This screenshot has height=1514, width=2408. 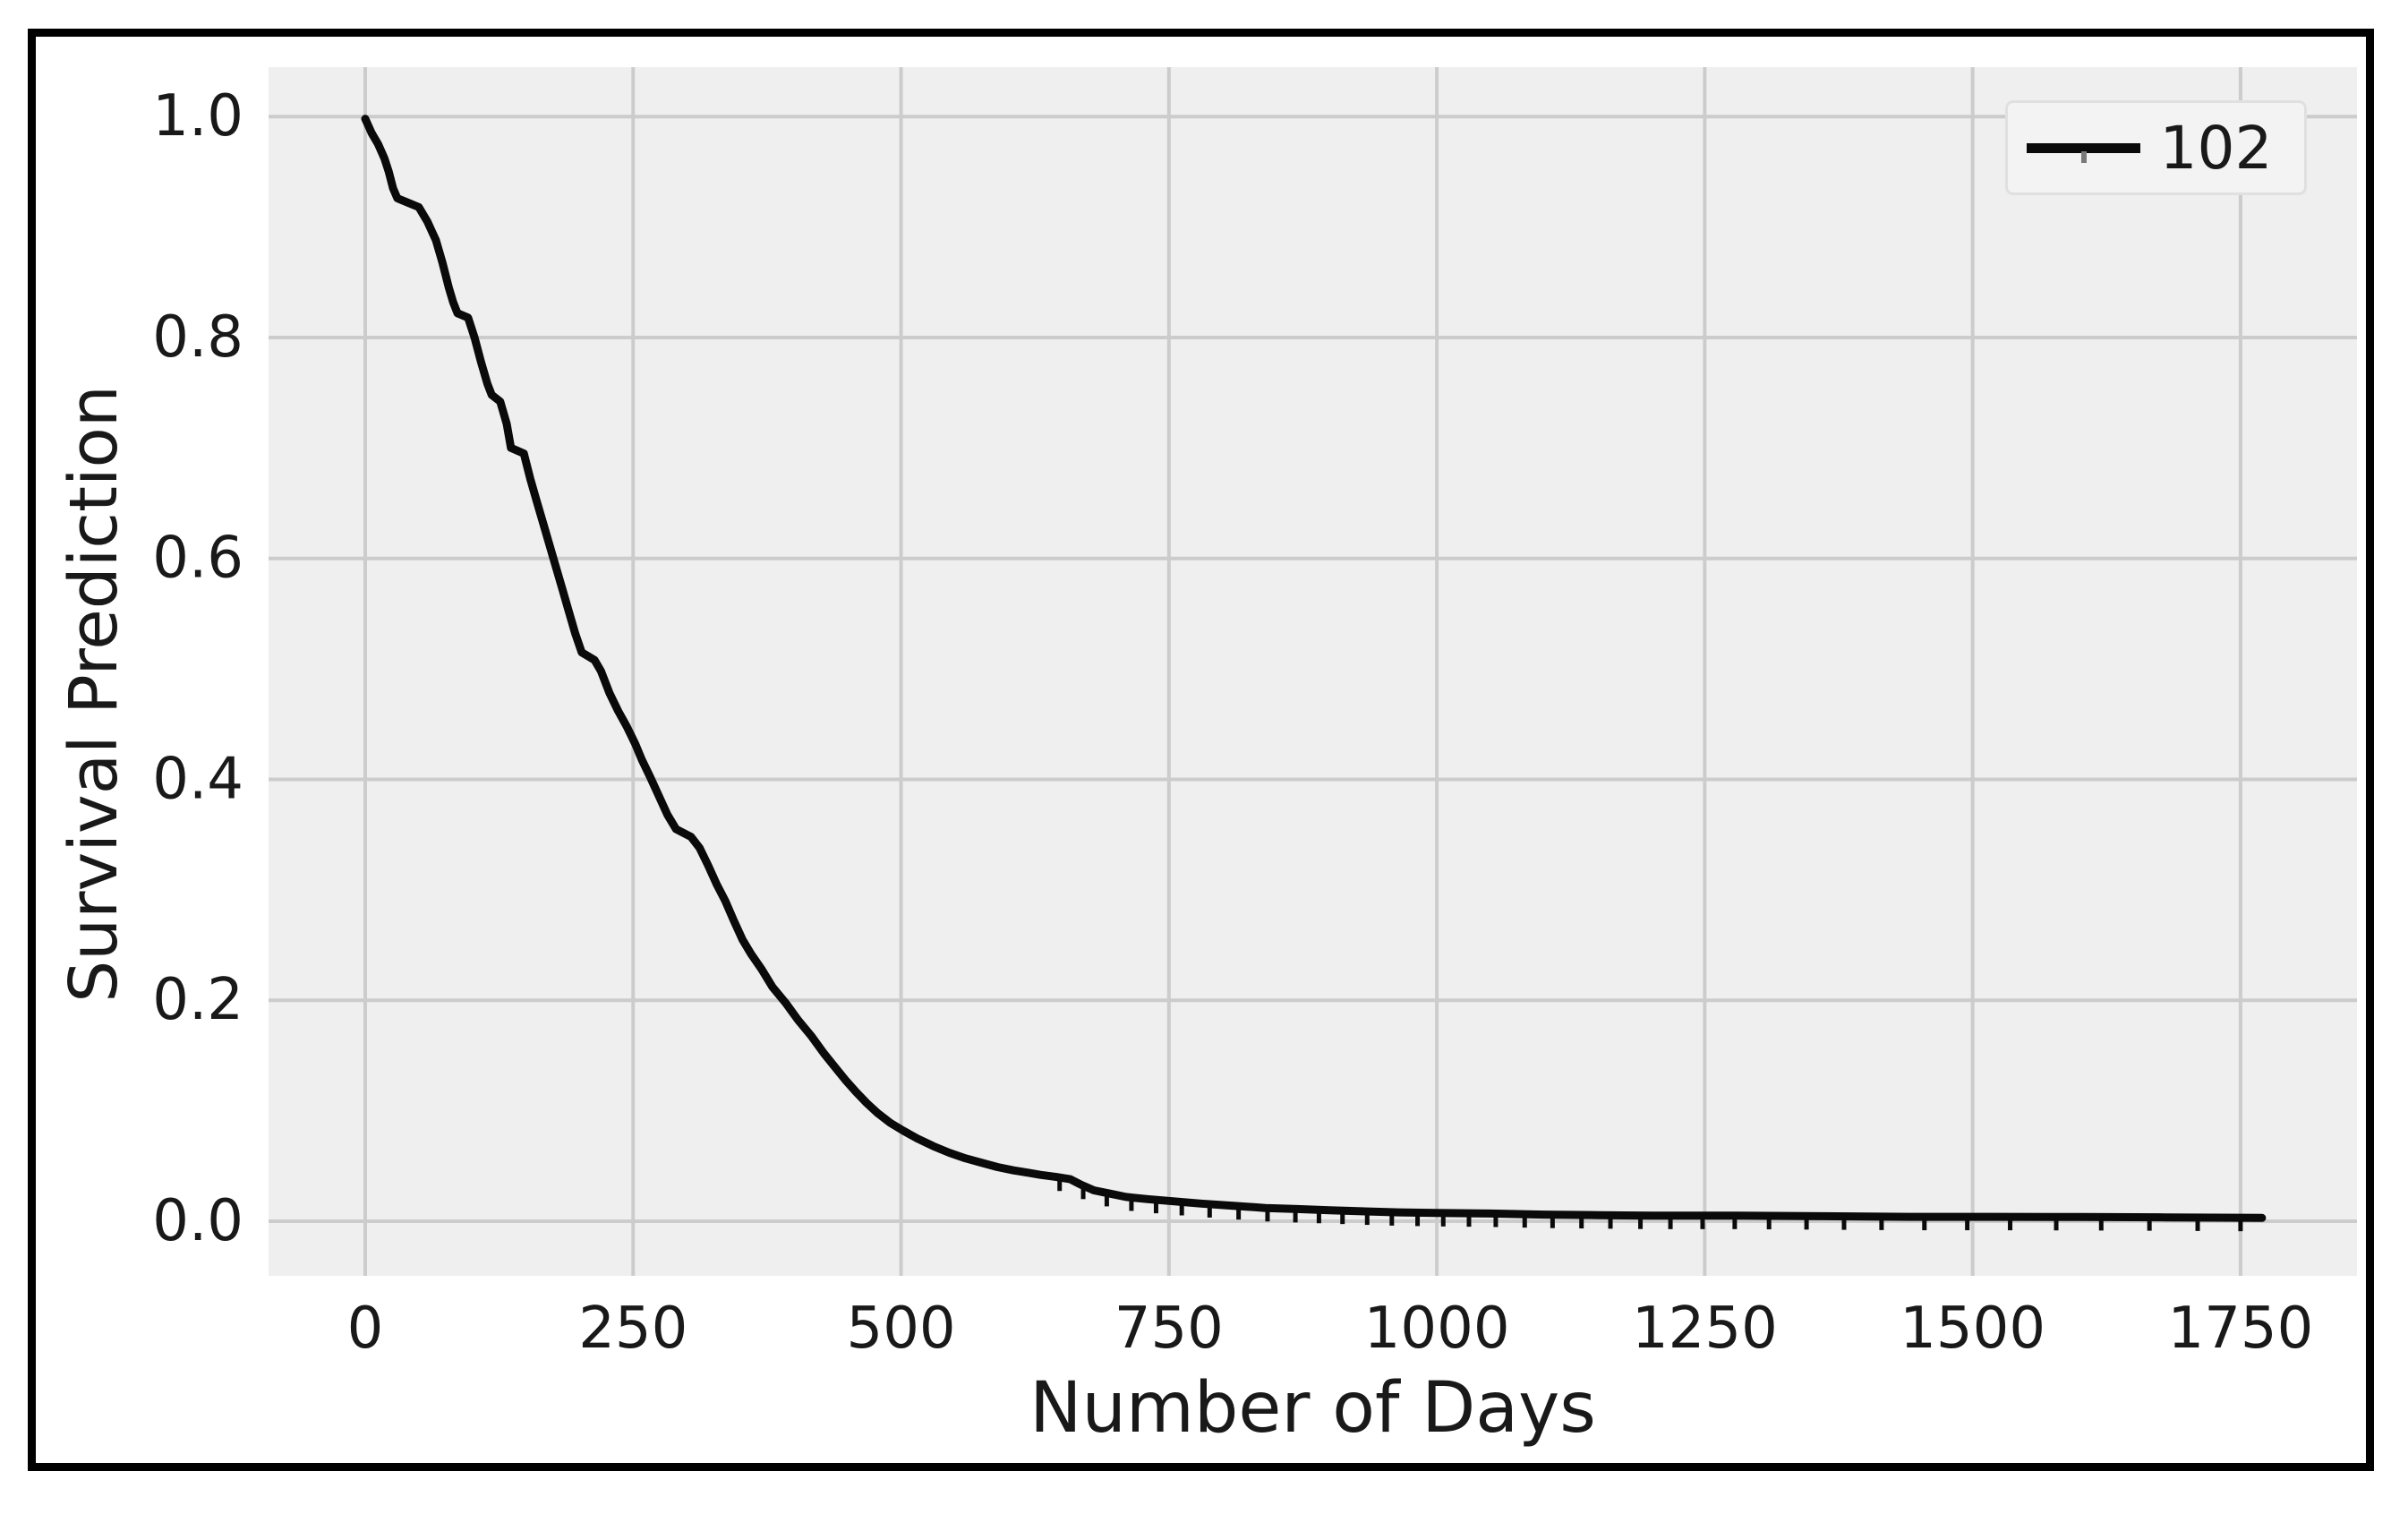 I want to click on legend: 102, so click(x=2156, y=147).